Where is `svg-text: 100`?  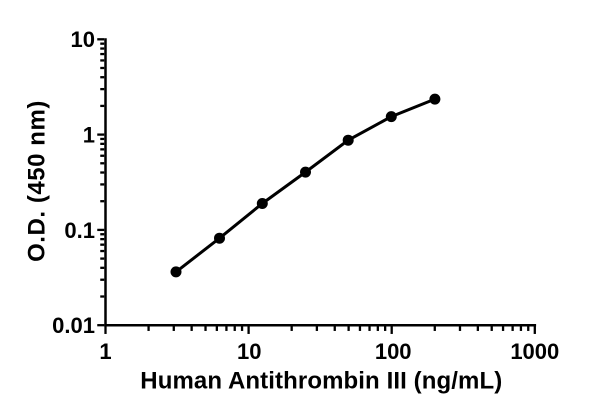 svg-text: 100 is located at coordinates (393, 351).